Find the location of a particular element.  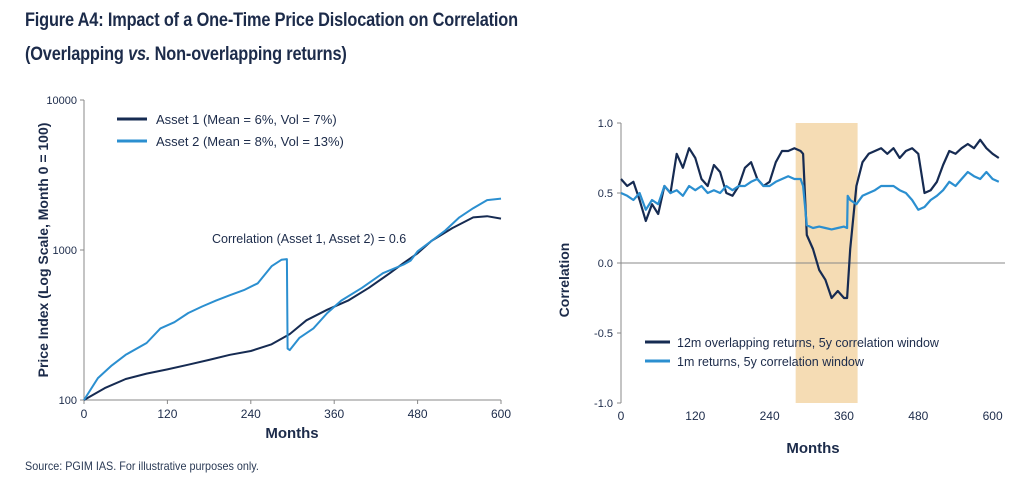

right-x-tick-label: 120 is located at coordinates (695, 416).